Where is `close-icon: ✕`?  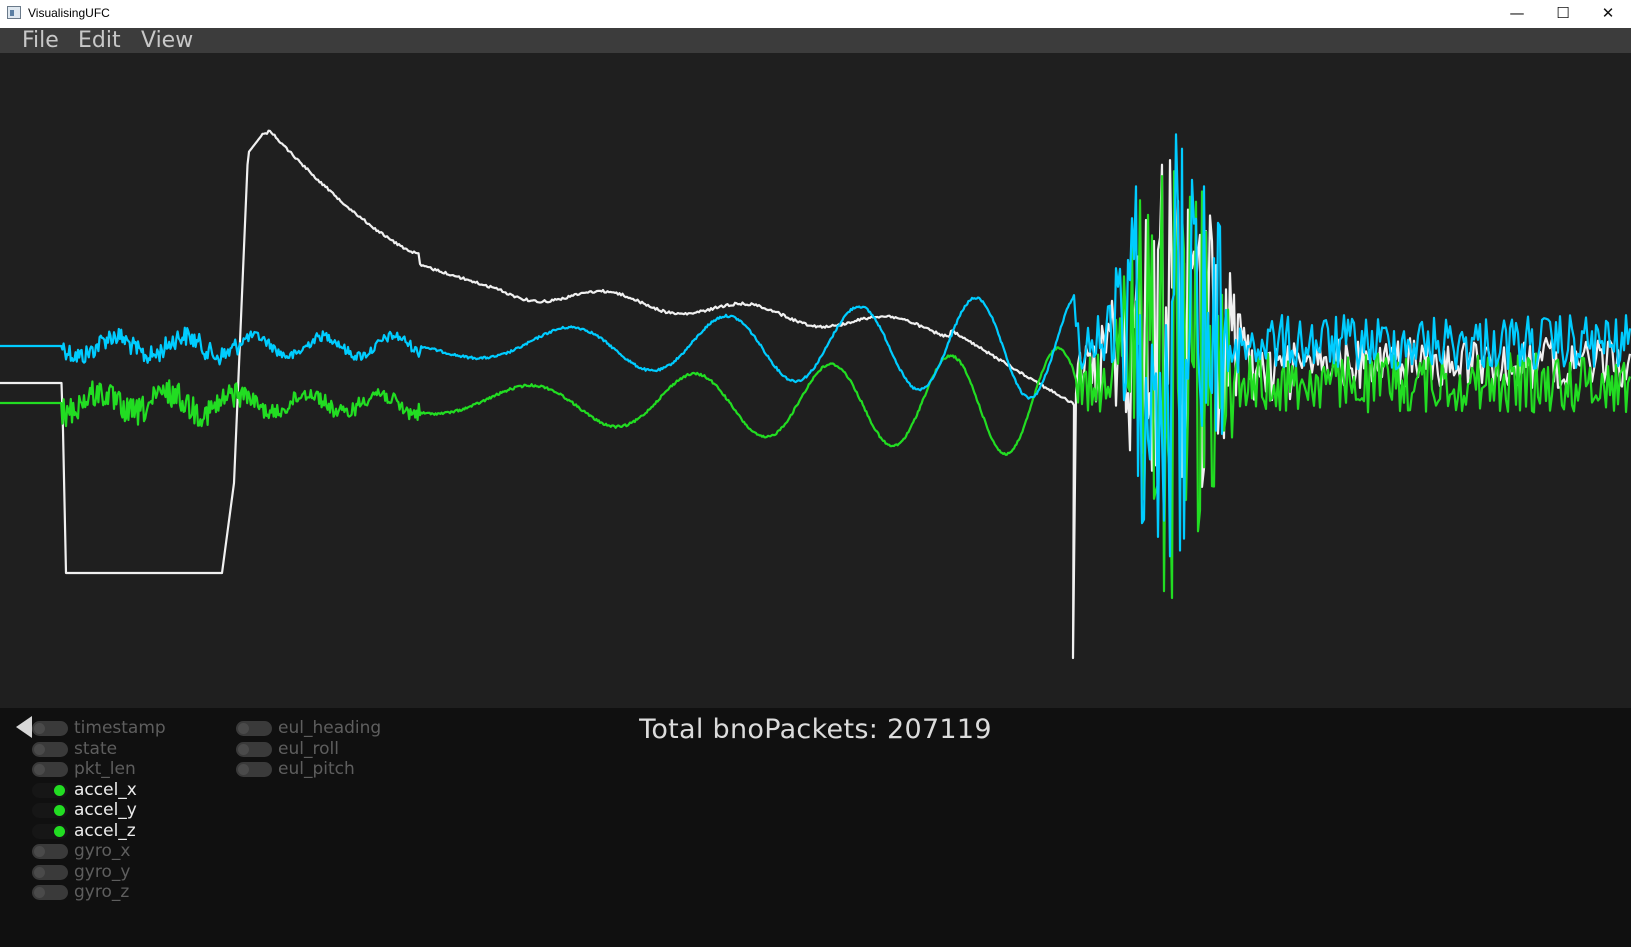 close-icon: ✕ is located at coordinates (1608, 13).